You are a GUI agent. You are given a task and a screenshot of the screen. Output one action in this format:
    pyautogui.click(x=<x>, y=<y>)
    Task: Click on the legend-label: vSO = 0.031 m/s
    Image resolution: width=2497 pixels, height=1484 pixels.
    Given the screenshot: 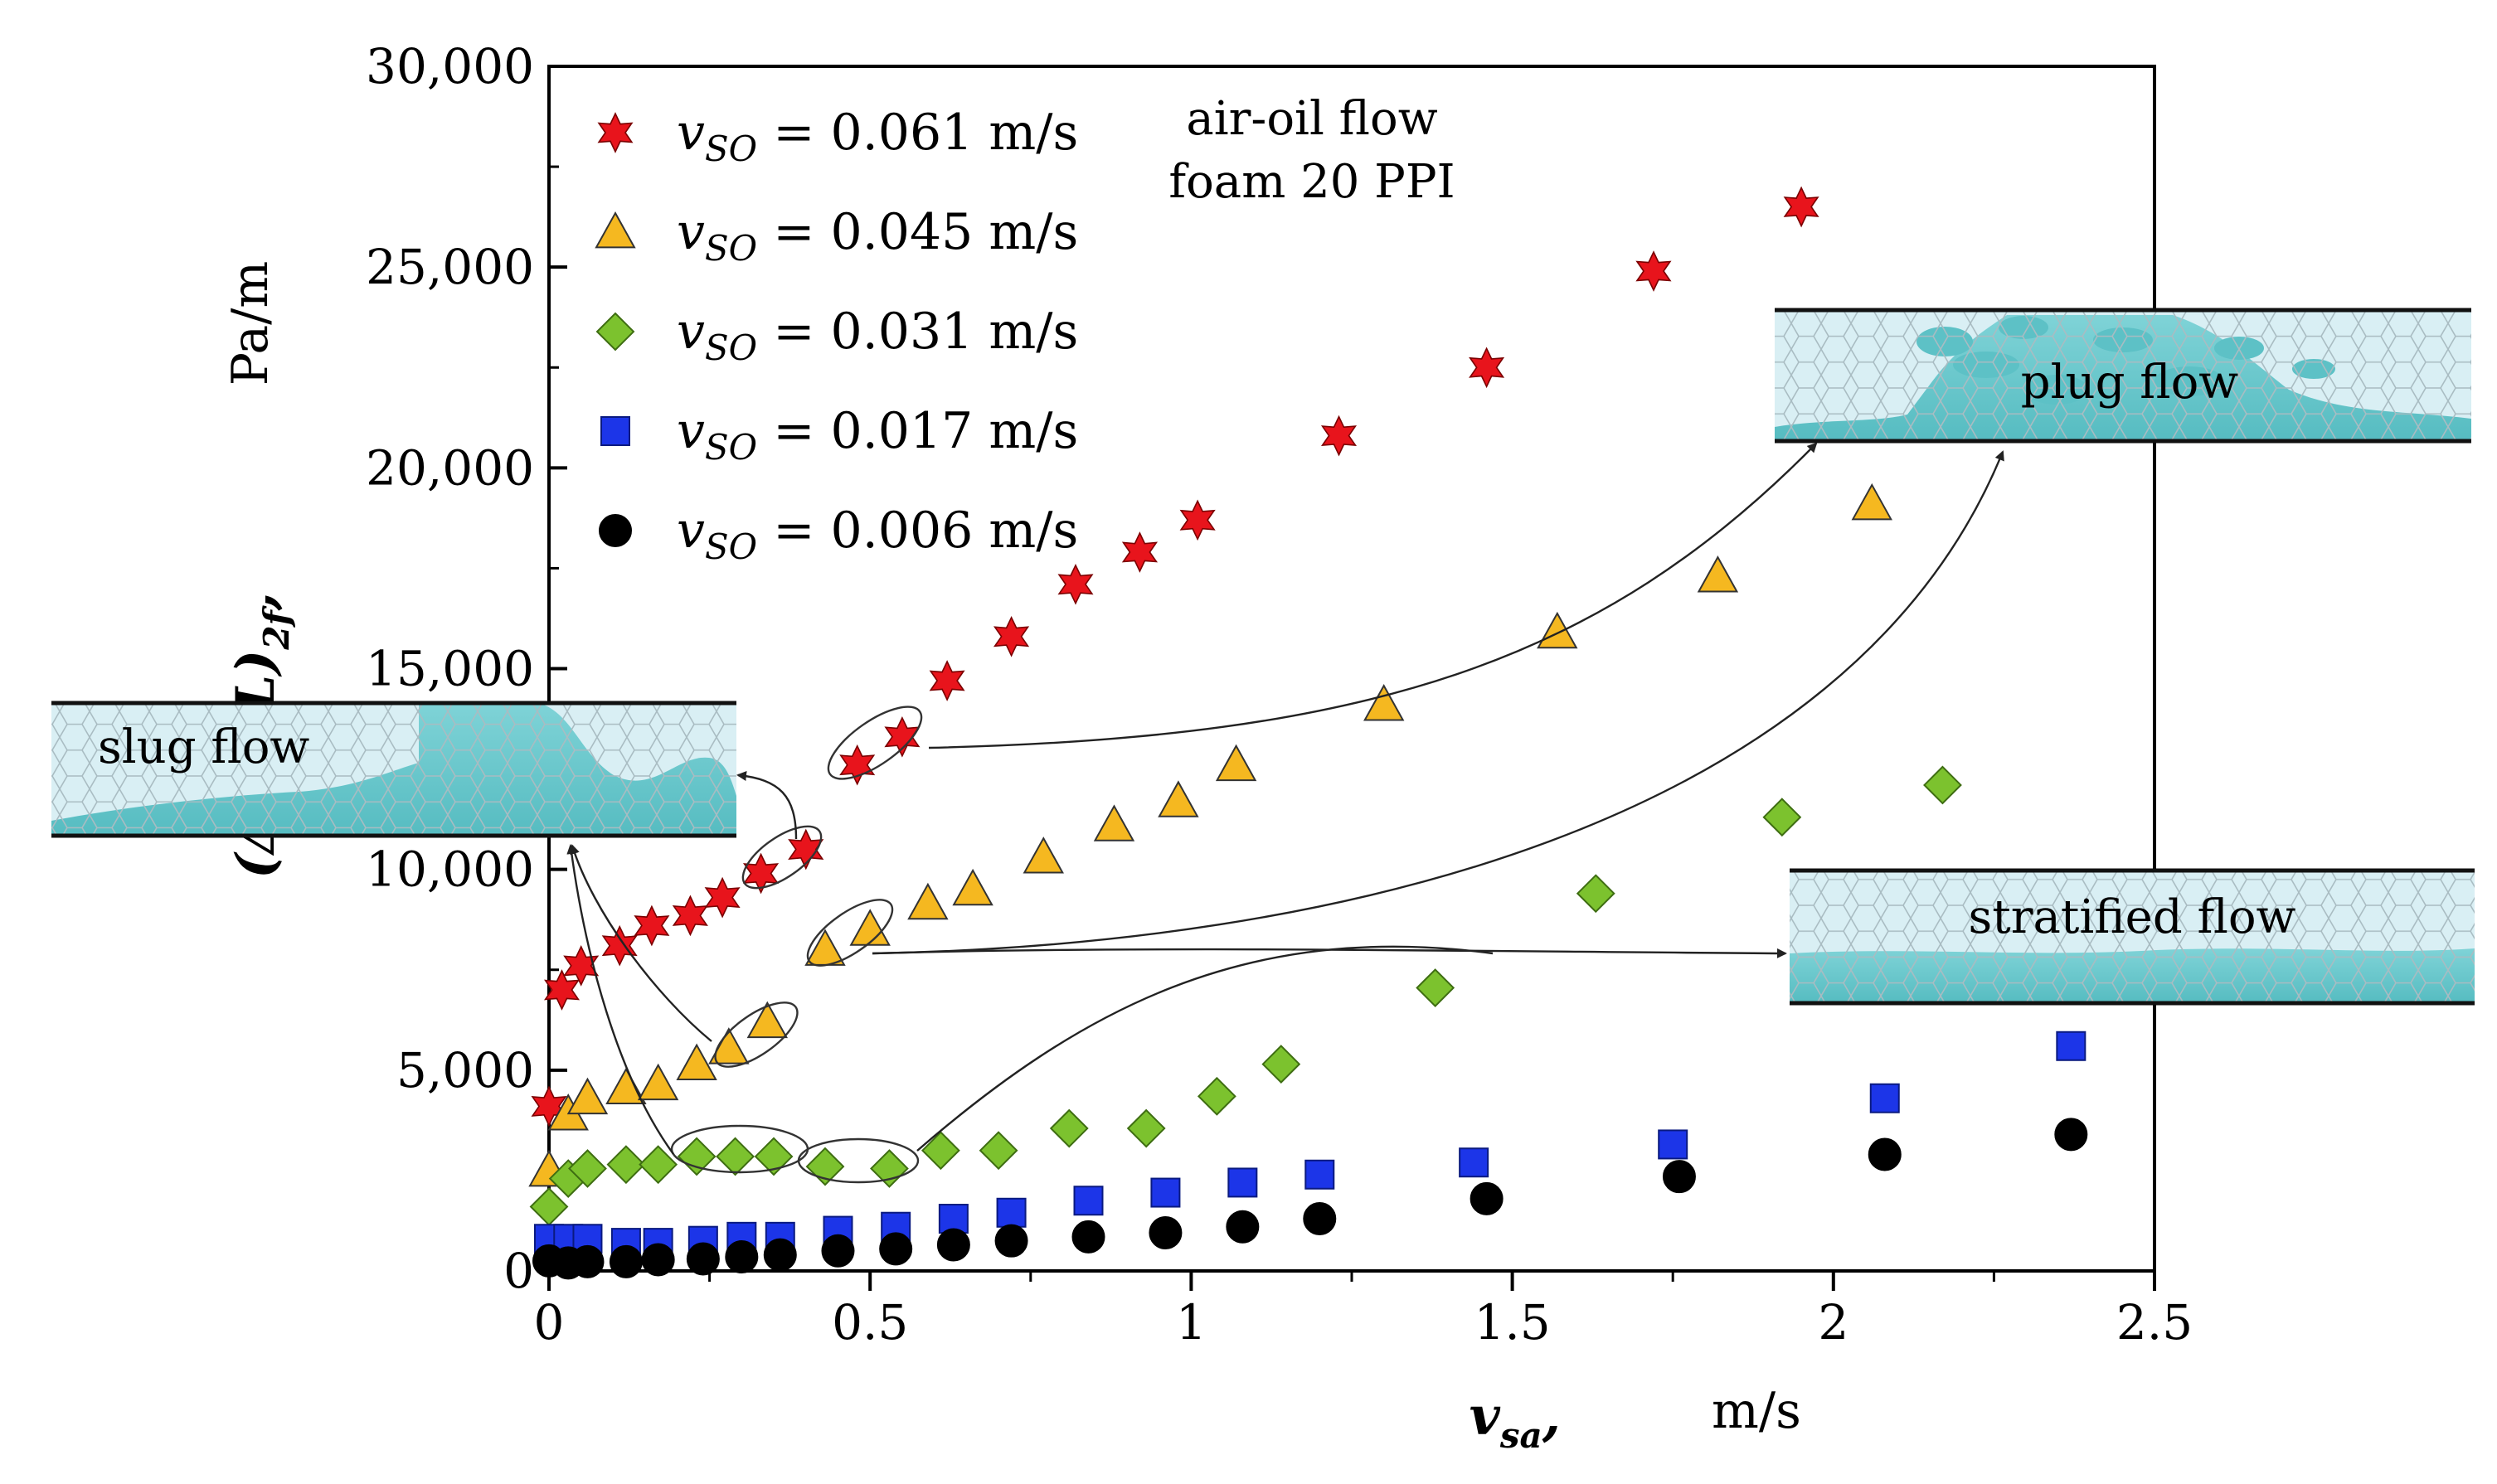 What is the action you would take?
    pyautogui.click(x=878, y=336)
    